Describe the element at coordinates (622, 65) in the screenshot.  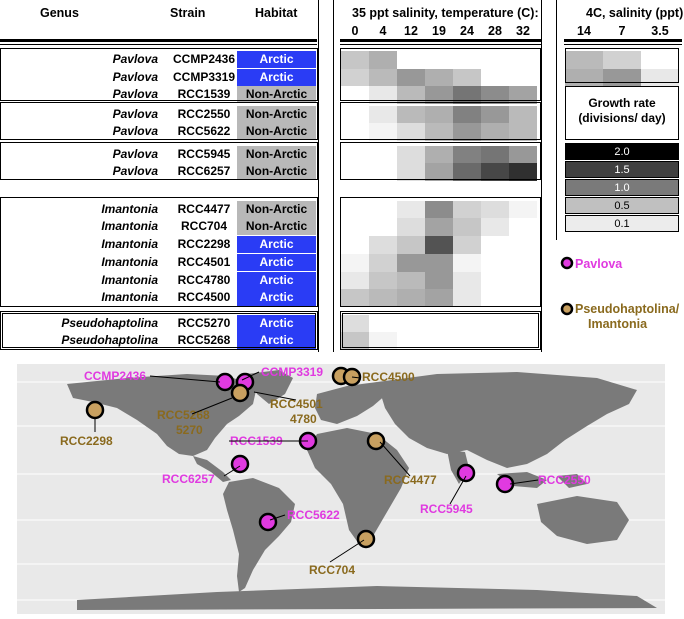
I see `salinity-box` at that location.